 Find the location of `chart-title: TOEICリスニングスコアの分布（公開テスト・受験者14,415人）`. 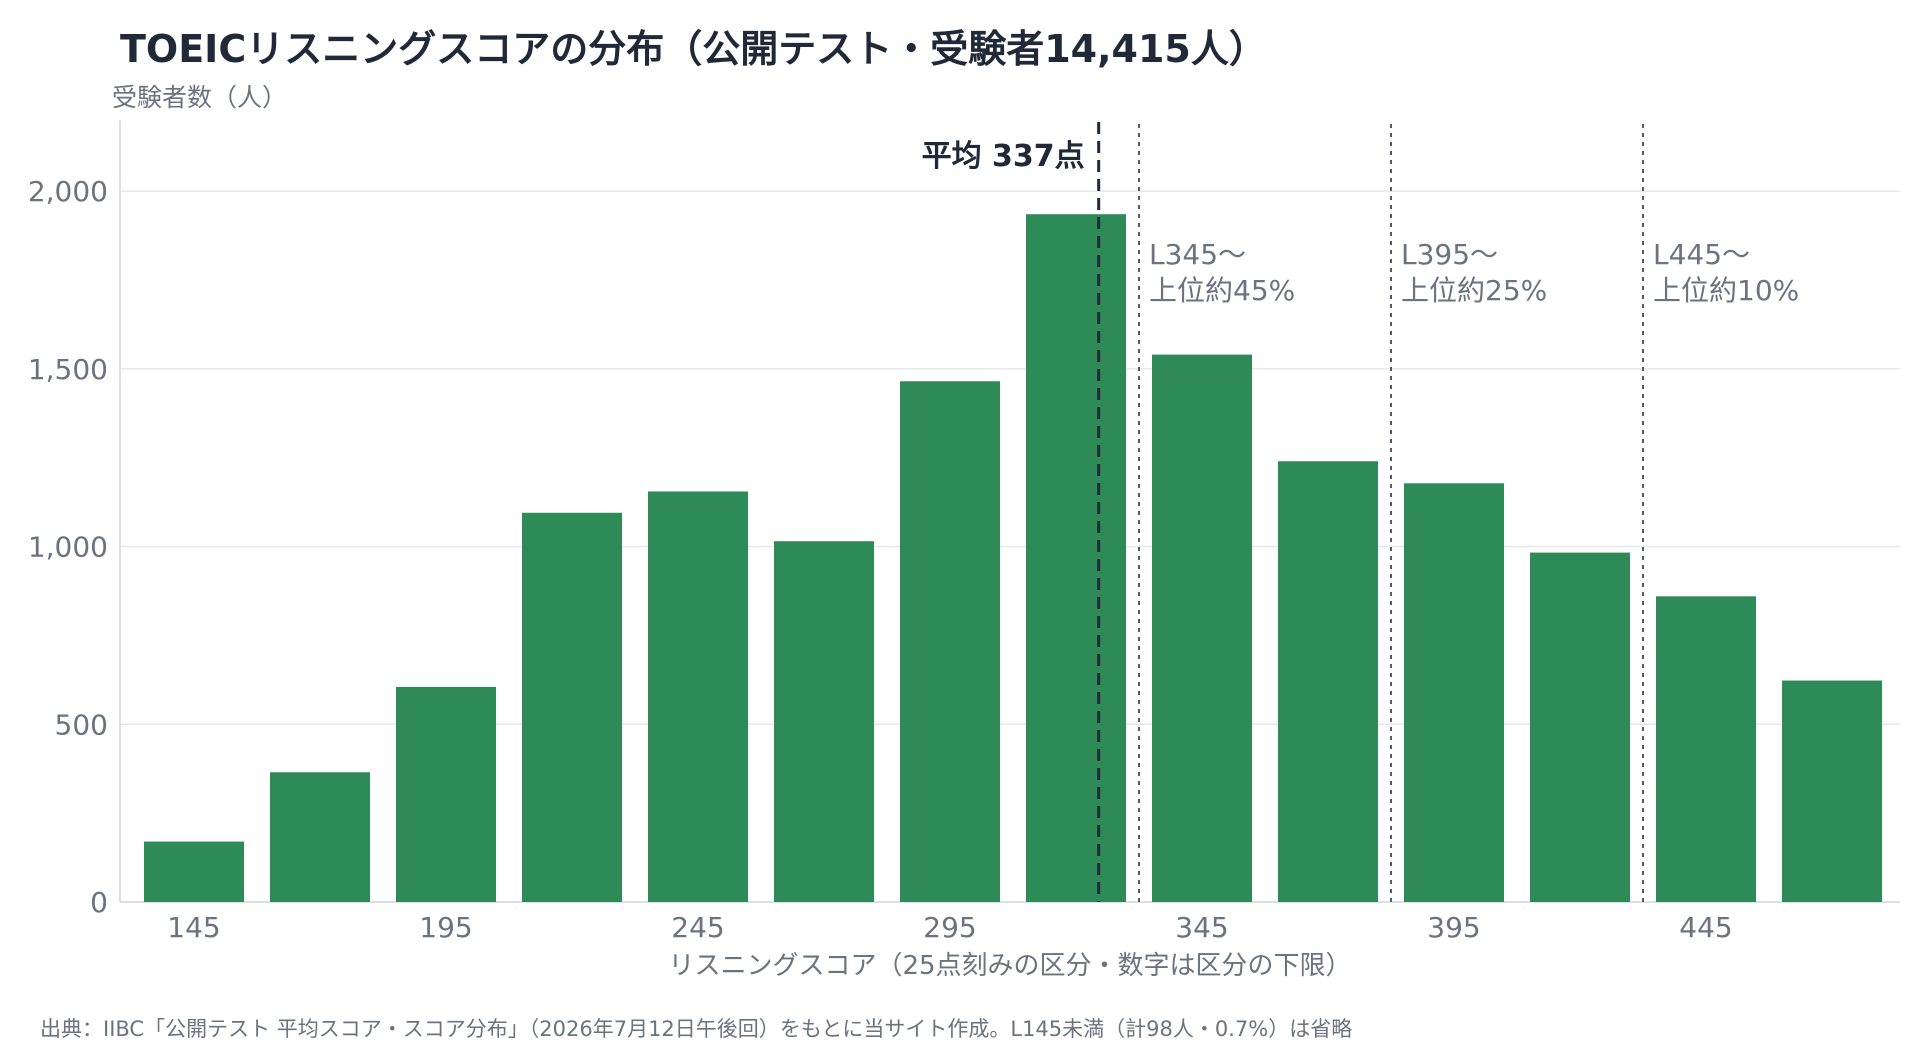

chart-title: TOEICリスニングスコアの分布（公開テスト・受験者14,415人） is located at coordinates (693, 49).